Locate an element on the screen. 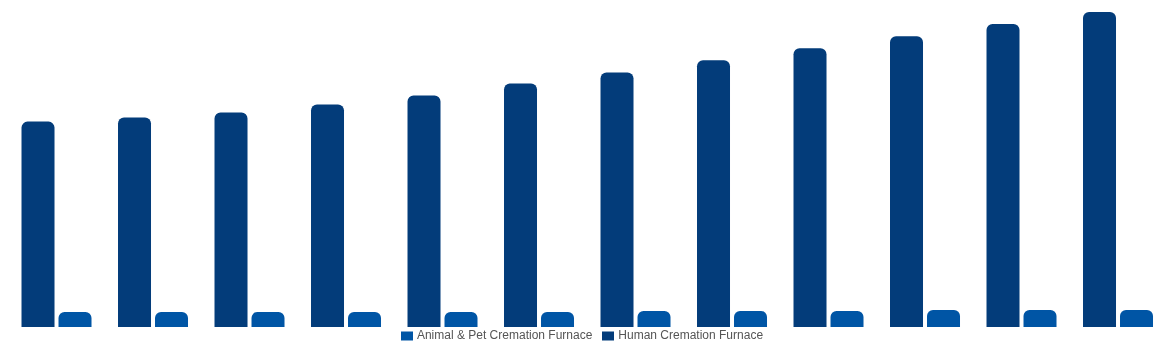  legend-label: Animal & Pet Cremation Furnace is located at coordinates (504, 335).